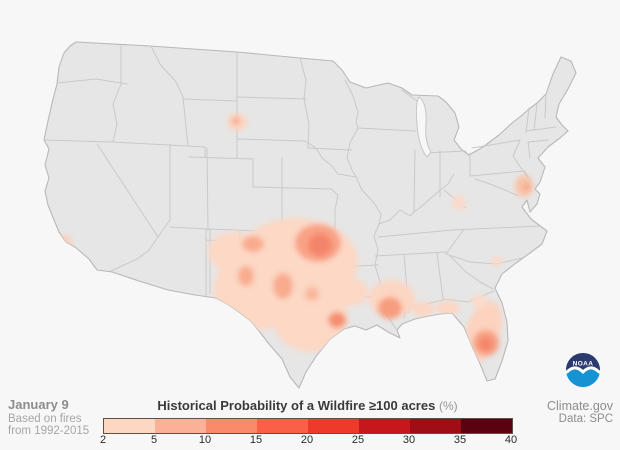  I want to click on hotspot-houston, so click(337, 320).